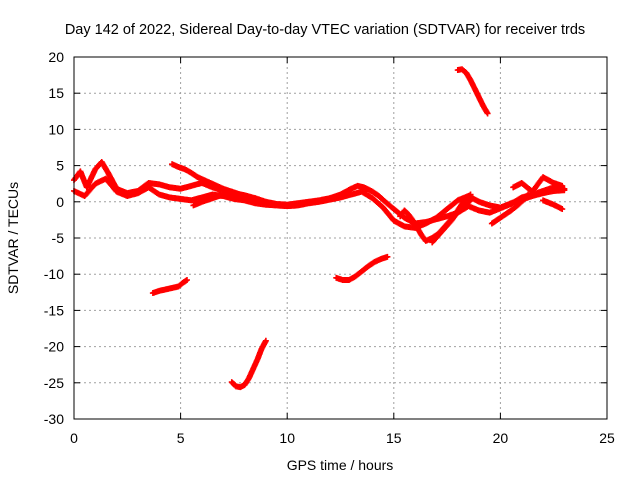 Image resolution: width=640 pixels, height=480 pixels. Describe the element at coordinates (394, 438) in the screenshot. I see `x-tick-label: 15` at that location.